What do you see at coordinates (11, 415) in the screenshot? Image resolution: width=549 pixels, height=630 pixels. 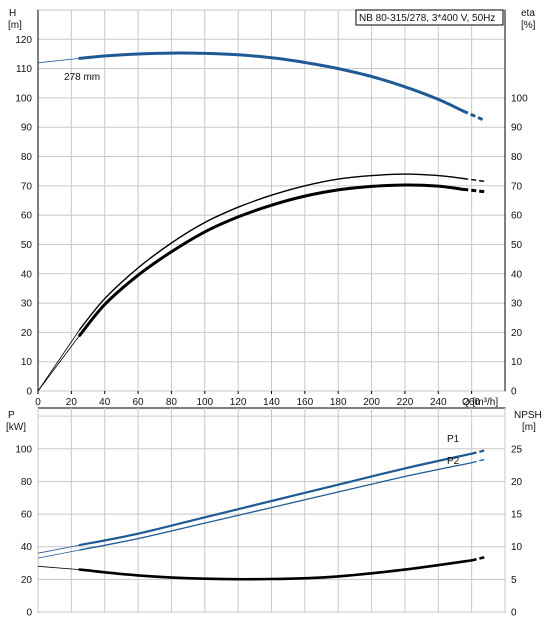 I see `y-left-label-bottom-line1: P` at bounding box center [11, 415].